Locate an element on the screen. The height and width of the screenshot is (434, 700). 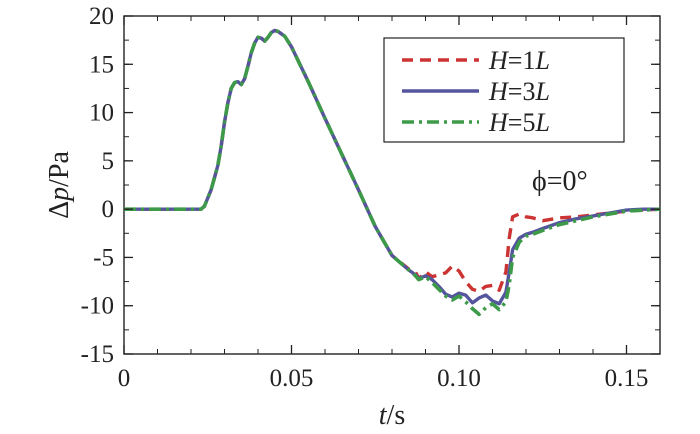
x-tick-label: 0.10 is located at coordinates (459, 378).